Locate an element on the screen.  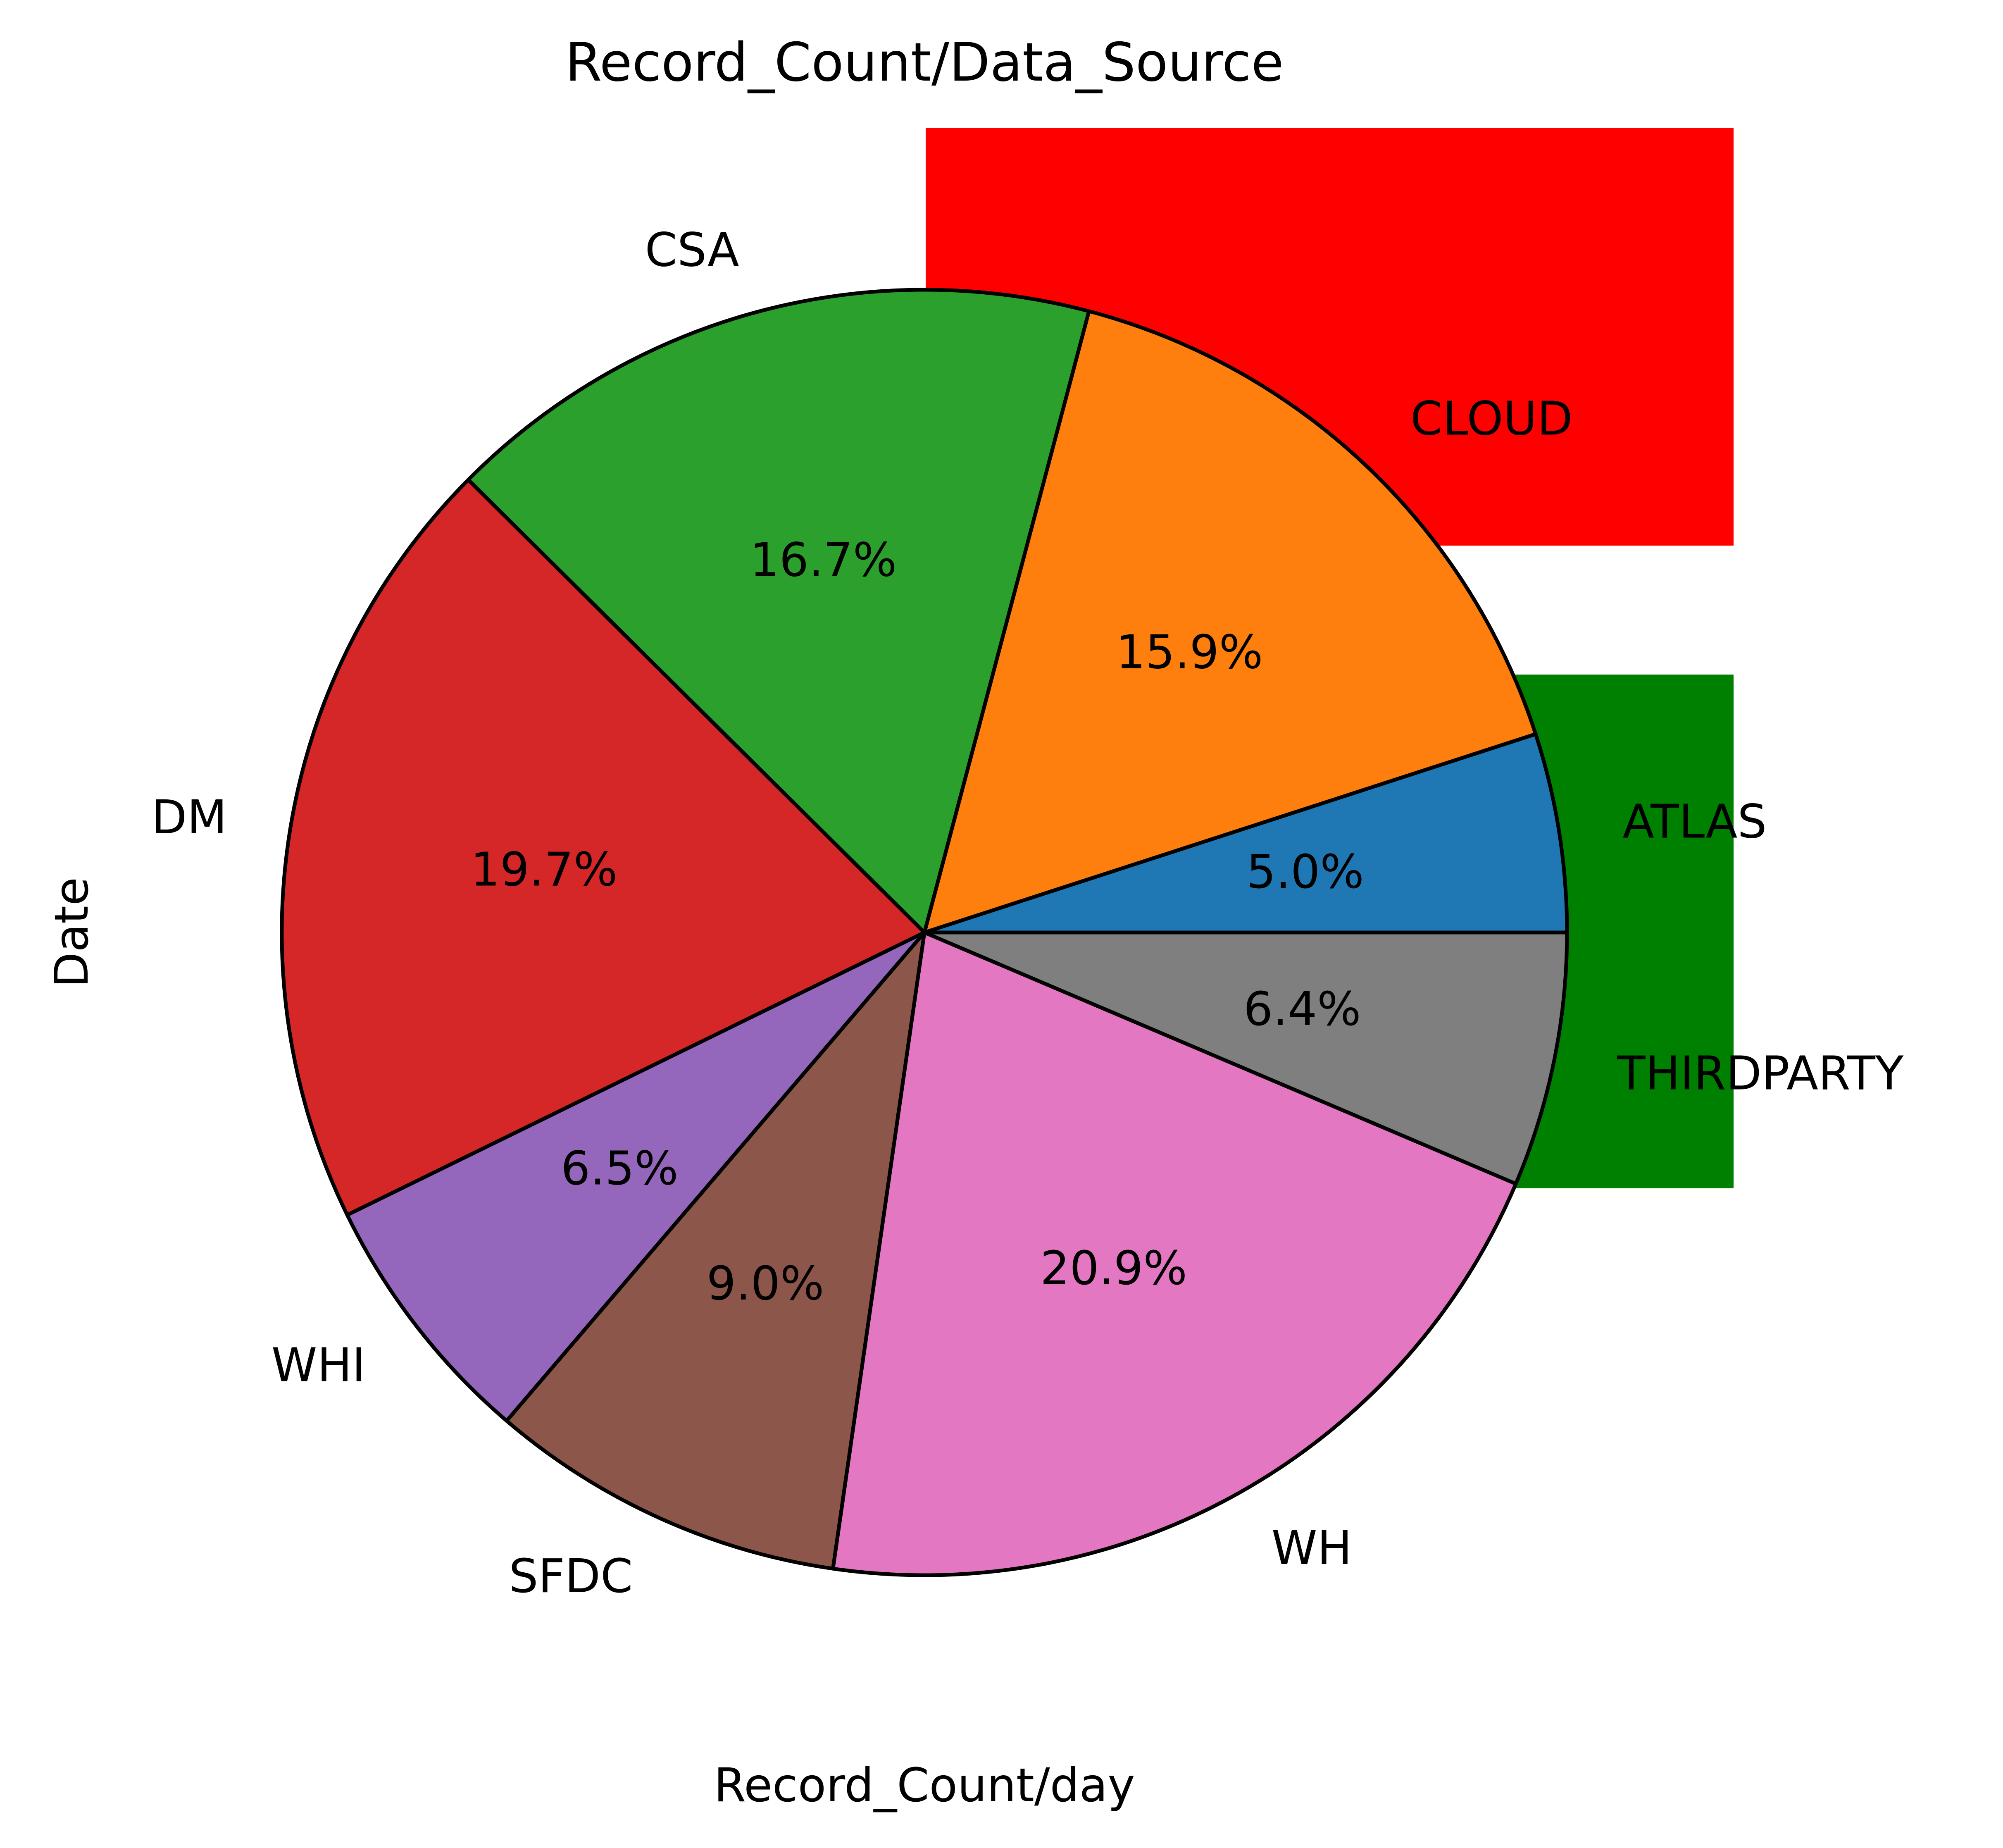
x-axis-label: Record_Count/day is located at coordinates (925, 1785).